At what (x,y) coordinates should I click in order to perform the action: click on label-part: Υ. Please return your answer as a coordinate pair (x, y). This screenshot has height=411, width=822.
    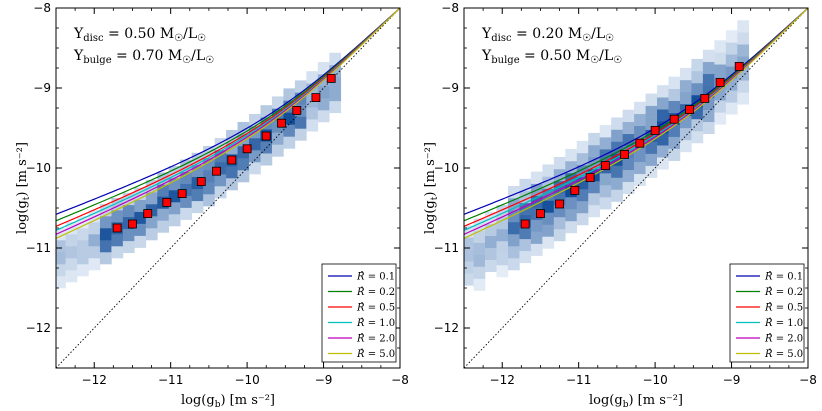
    Looking at the image, I should click on (486, 56).